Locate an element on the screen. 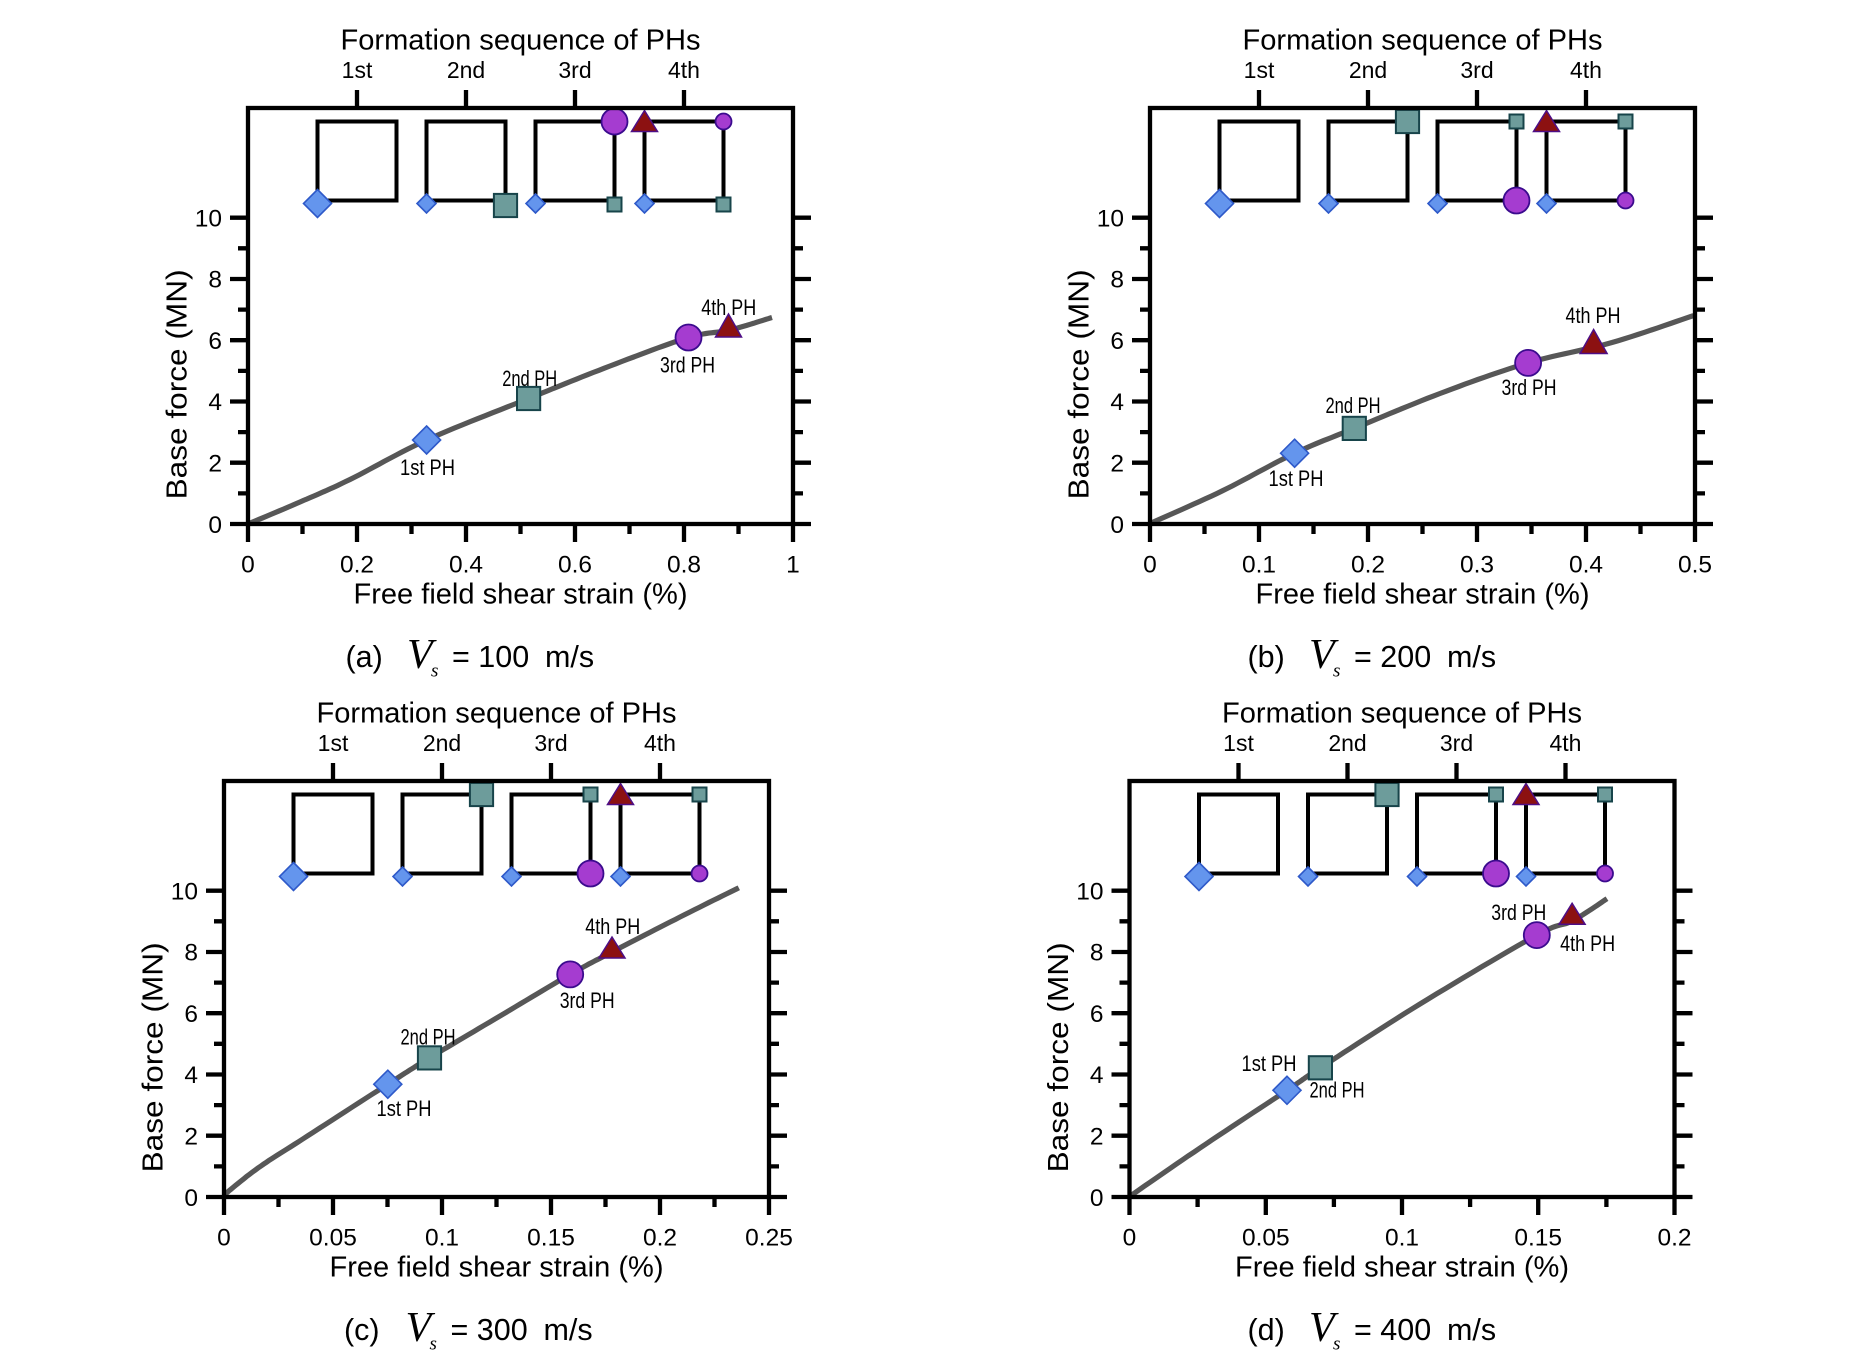 The width and height of the screenshot is (1876, 1371). svg-text: (c) is located at coordinates (362, 1330).